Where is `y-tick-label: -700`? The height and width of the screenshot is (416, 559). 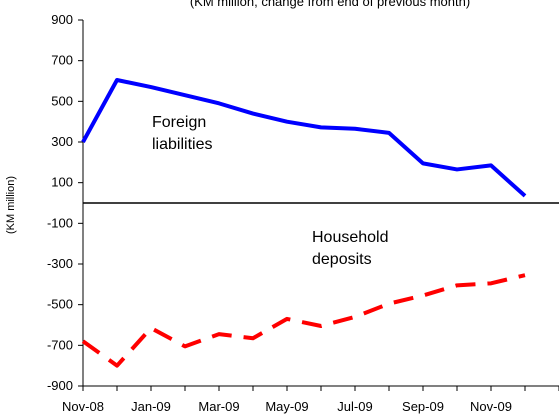
y-tick-label: -700 is located at coordinates (60, 344).